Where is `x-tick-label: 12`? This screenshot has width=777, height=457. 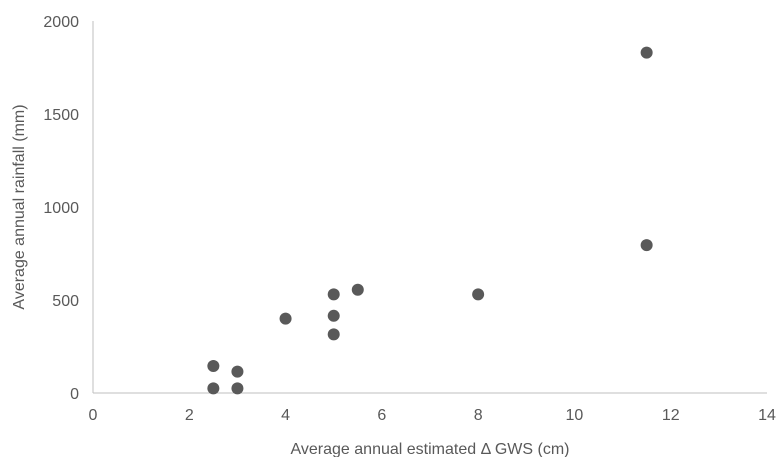 x-tick-label: 12 is located at coordinates (671, 415).